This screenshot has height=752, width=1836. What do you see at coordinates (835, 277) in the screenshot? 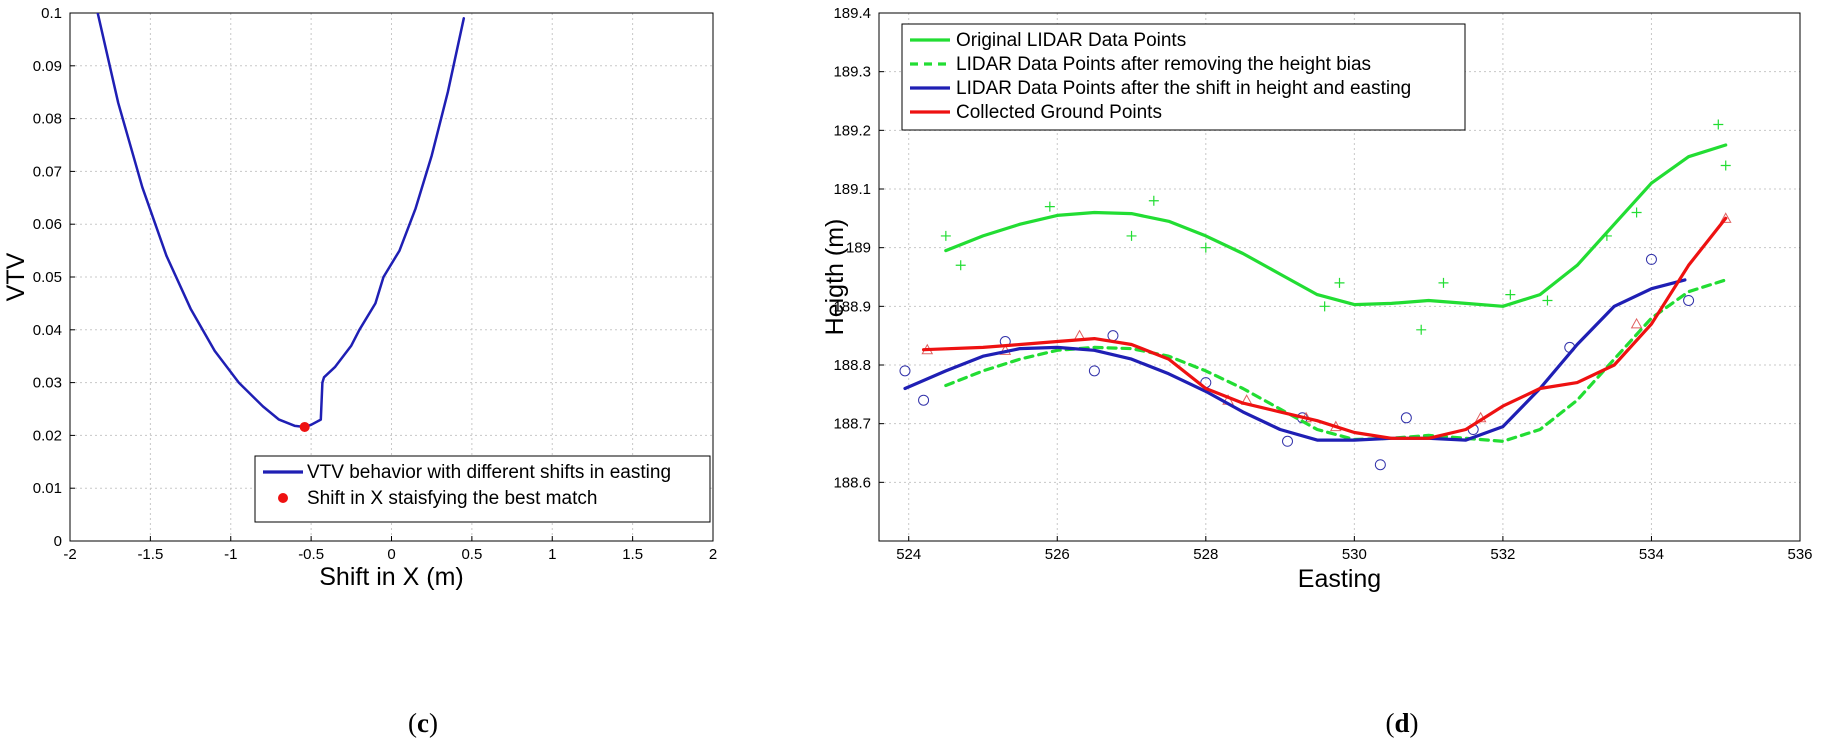
I see `y-axis-label: Heigth (m)` at bounding box center [835, 277].